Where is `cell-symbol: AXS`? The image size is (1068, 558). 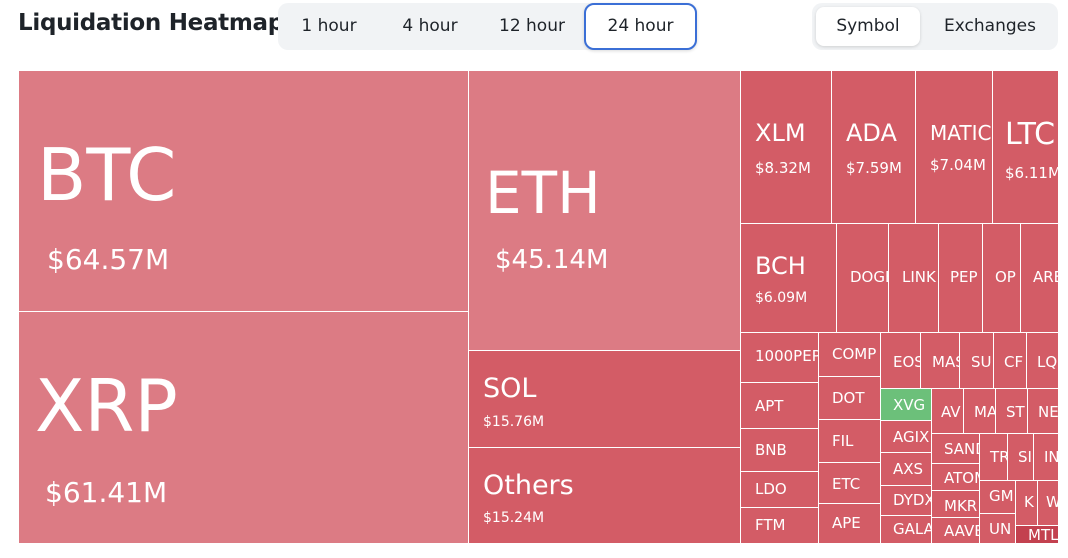 cell-symbol: AXS is located at coordinates (908, 469).